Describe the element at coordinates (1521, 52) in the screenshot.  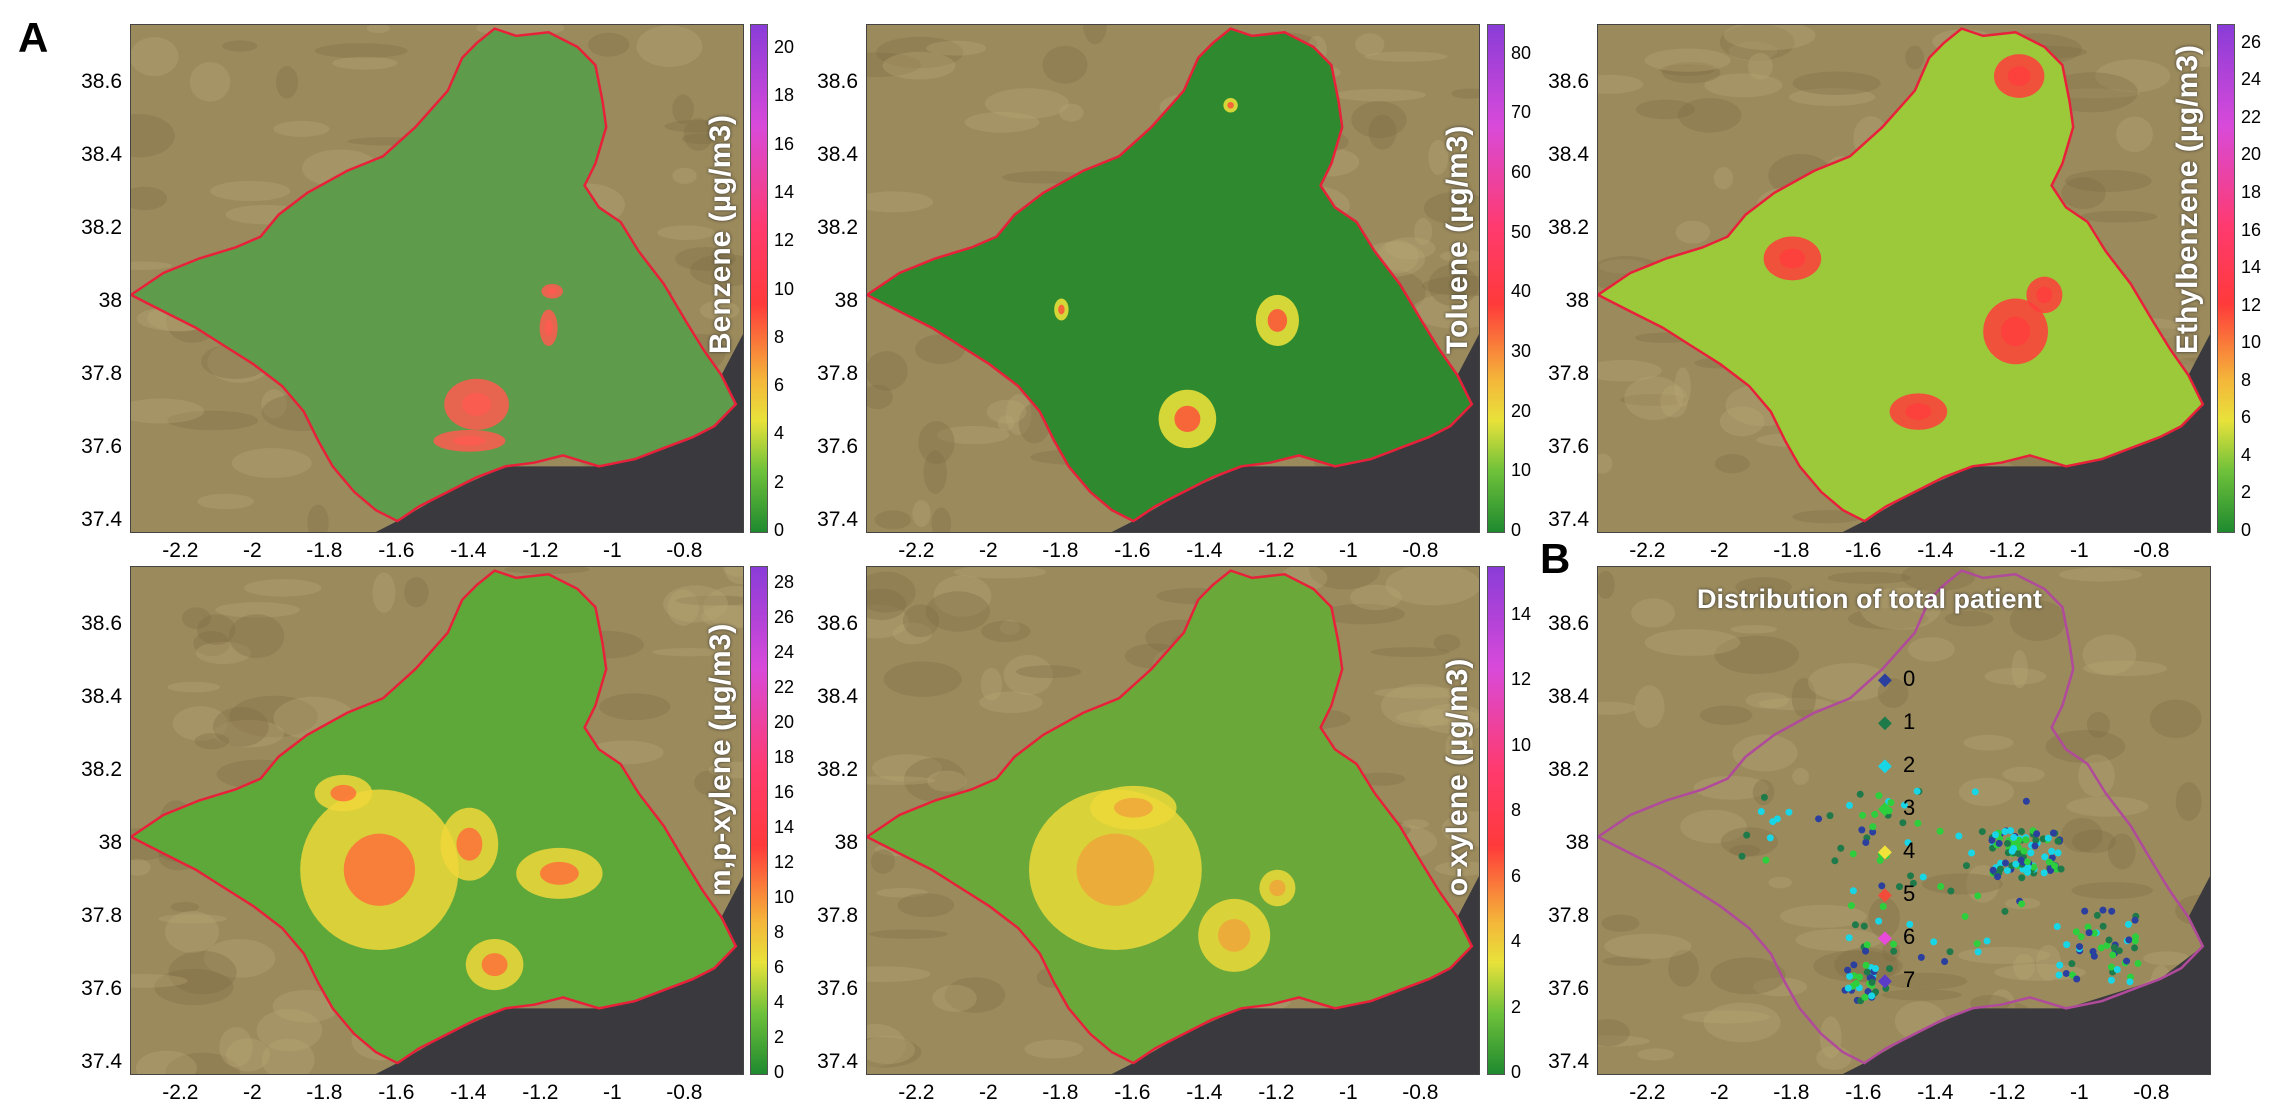
I see `colorbar-tick-label: 80` at that location.